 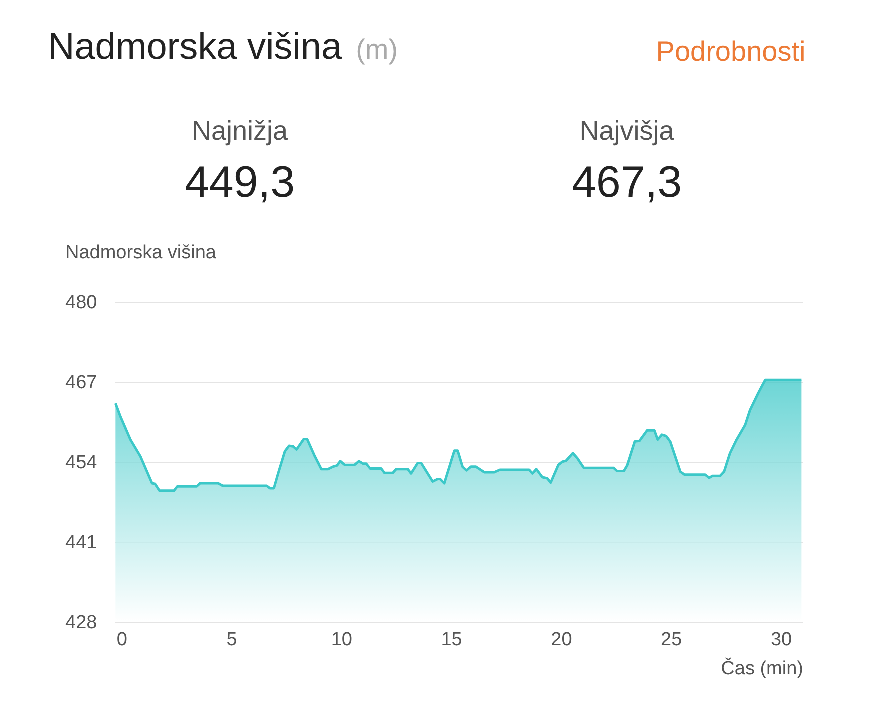 I want to click on x-tick-label: 25, so click(x=671, y=640).